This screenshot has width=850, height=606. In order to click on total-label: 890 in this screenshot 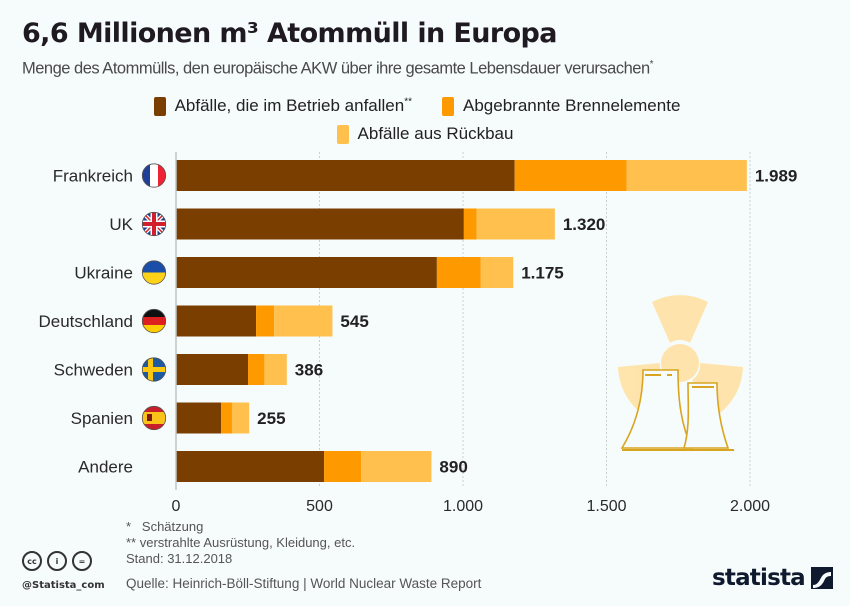, I will do `click(453, 467)`.